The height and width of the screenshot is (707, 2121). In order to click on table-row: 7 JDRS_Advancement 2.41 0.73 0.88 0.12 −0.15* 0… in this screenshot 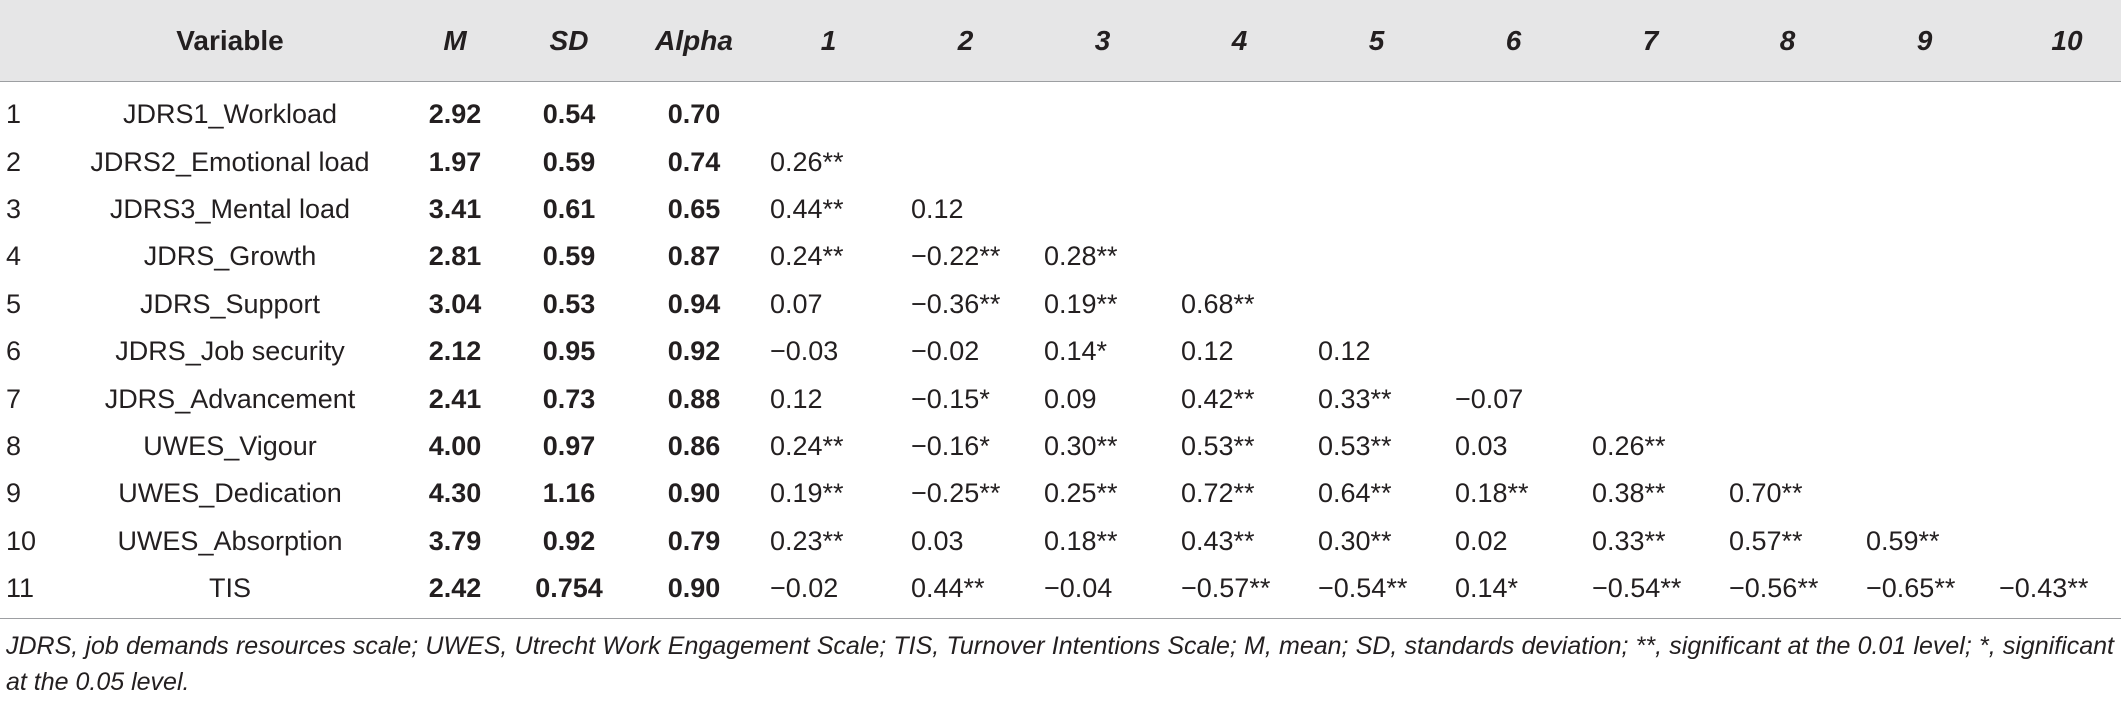, I will do `click(1060, 398)`.